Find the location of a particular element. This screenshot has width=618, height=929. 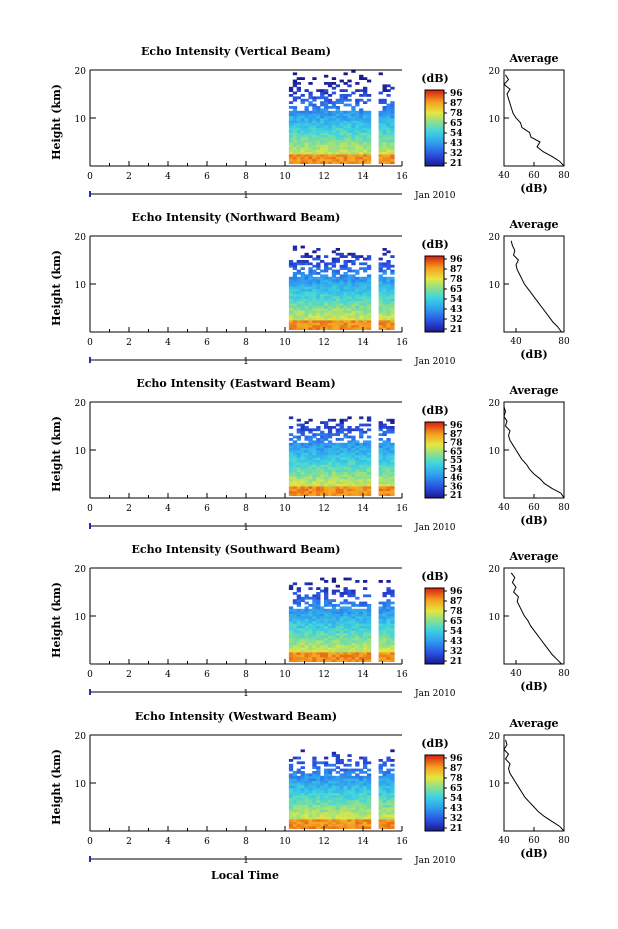

x-tick-label: 2 is located at coordinates (129, 675).